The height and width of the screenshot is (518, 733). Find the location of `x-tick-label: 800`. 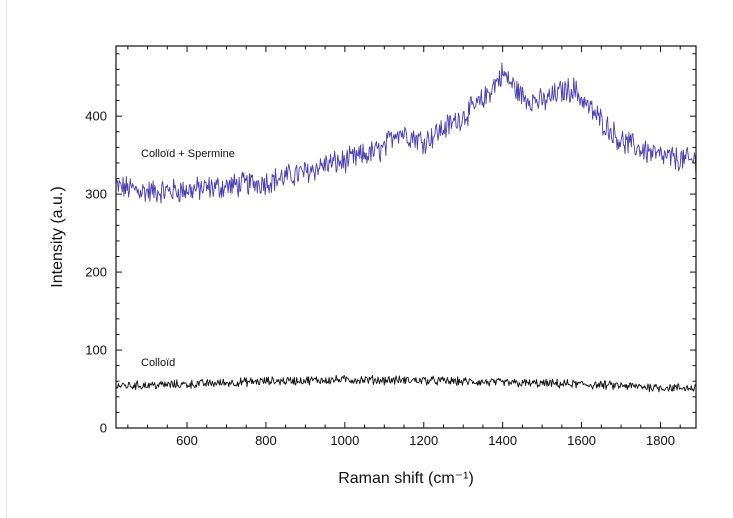

x-tick-label: 800 is located at coordinates (266, 440).